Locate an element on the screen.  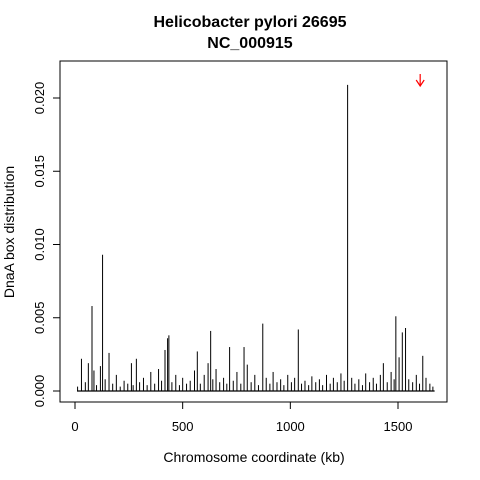
x-axis-label: Chromosome coordinate (kb) is located at coordinates (253, 457).